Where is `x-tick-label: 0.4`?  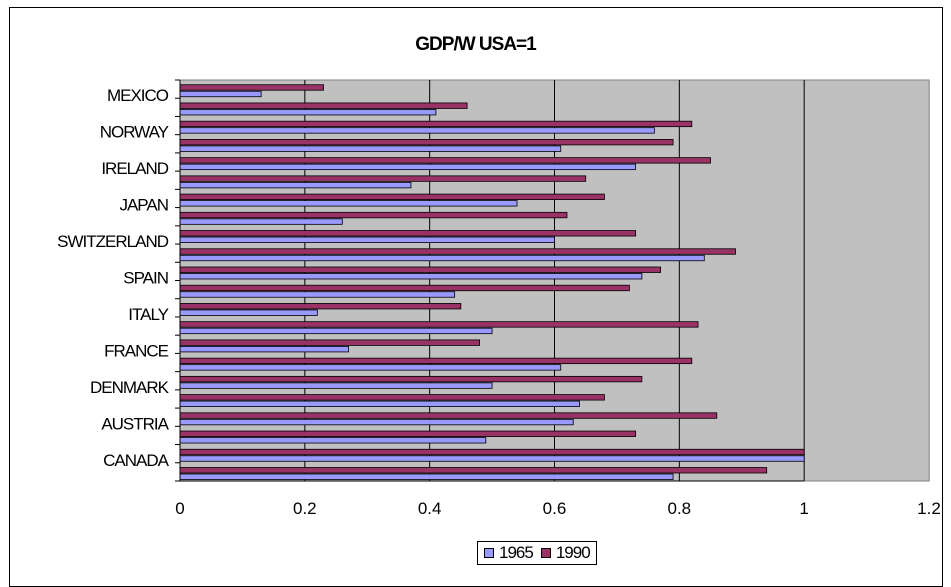
x-tick-label: 0.4 is located at coordinates (430, 508).